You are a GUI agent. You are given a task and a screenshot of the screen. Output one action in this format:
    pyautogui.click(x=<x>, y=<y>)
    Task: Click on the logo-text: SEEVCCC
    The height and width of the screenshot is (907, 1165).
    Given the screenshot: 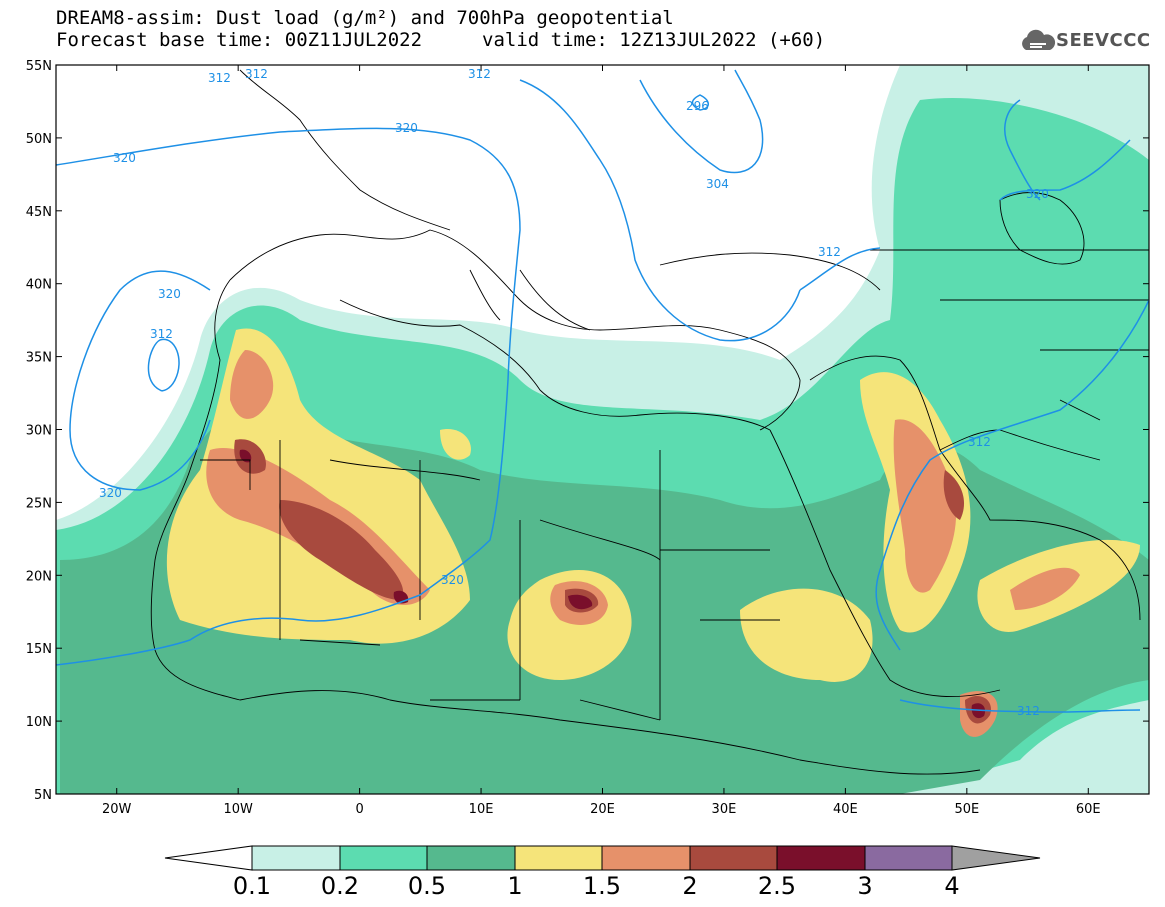 What is the action you would take?
    pyautogui.click(x=1103, y=40)
    